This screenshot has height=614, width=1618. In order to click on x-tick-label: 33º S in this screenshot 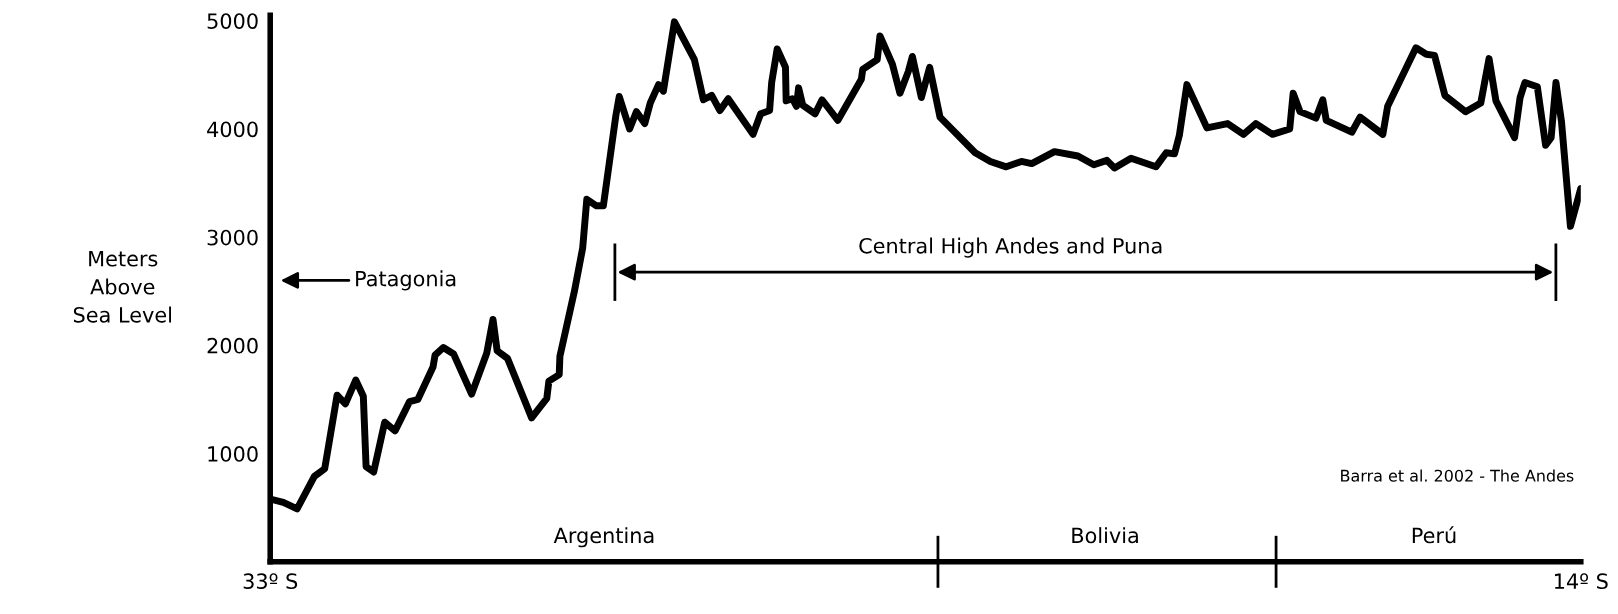, I will do `click(270, 581)`.